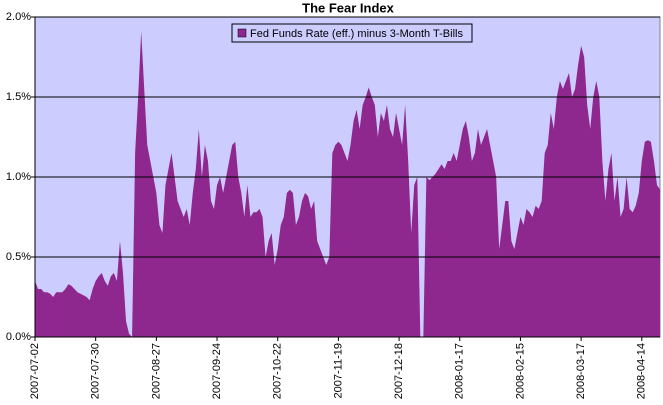  Describe the element at coordinates (18, 257) in the screenshot. I see `y-tick-label: 0.5%` at that location.